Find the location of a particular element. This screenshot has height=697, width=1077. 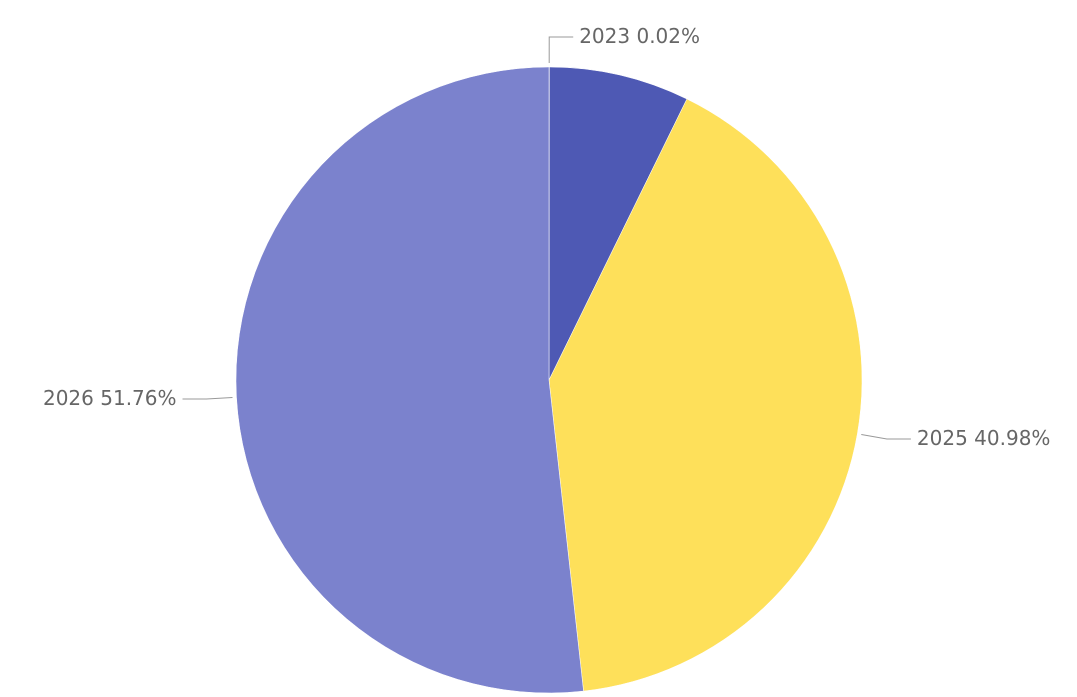

slice-value: 40.98% is located at coordinates (1012, 437).